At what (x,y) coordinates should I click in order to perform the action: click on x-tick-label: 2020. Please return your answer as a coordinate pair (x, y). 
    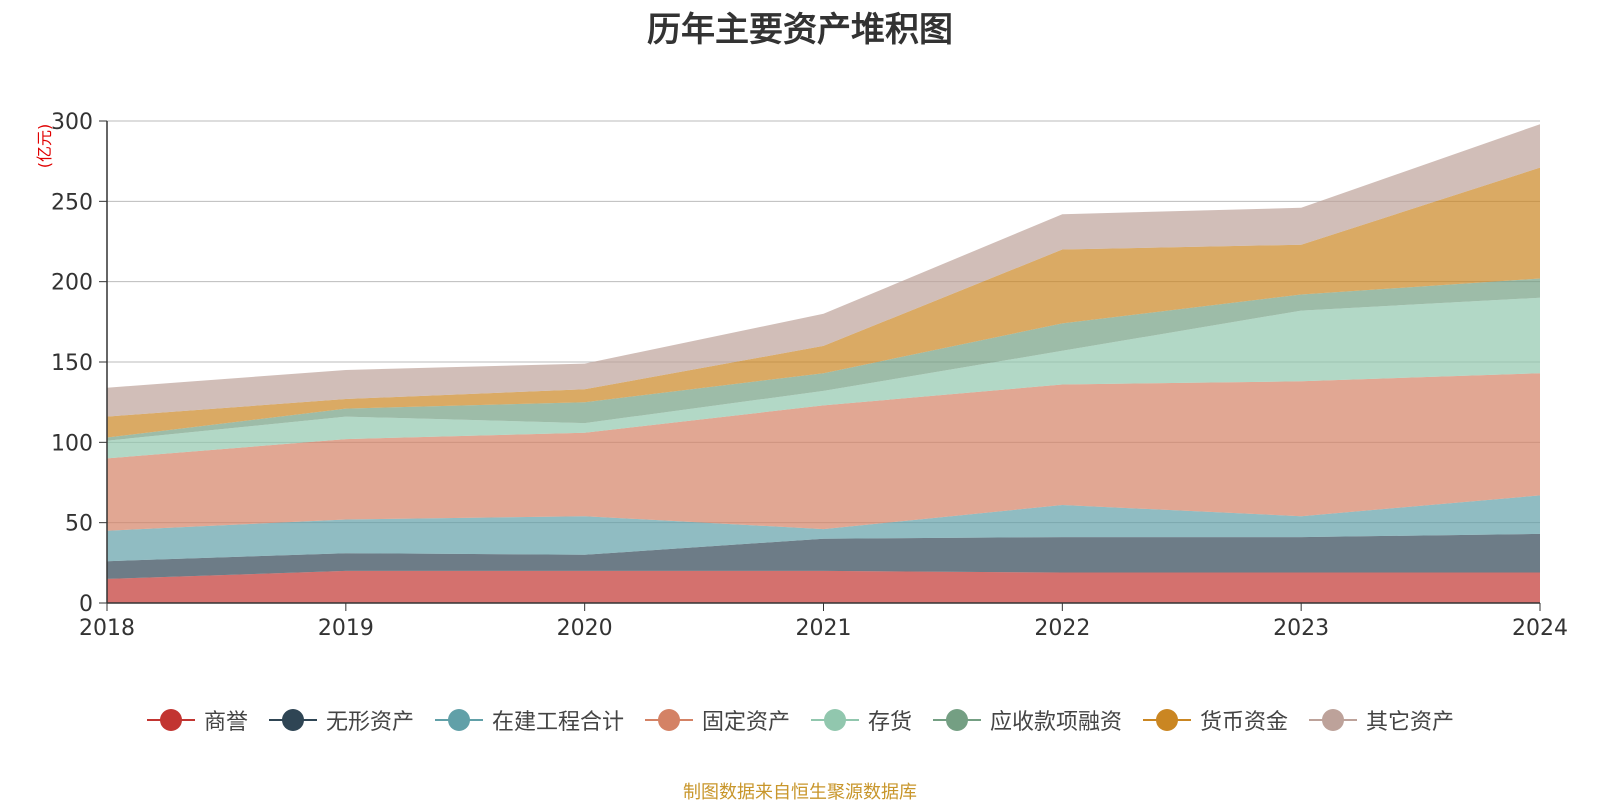
    Looking at the image, I should click on (585, 628).